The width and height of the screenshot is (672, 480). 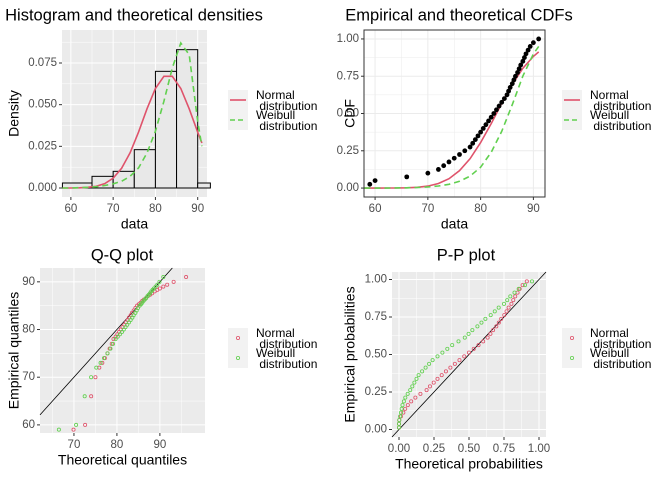 I want to click on y-tick-label: 0.000, so click(x=42, y=188).